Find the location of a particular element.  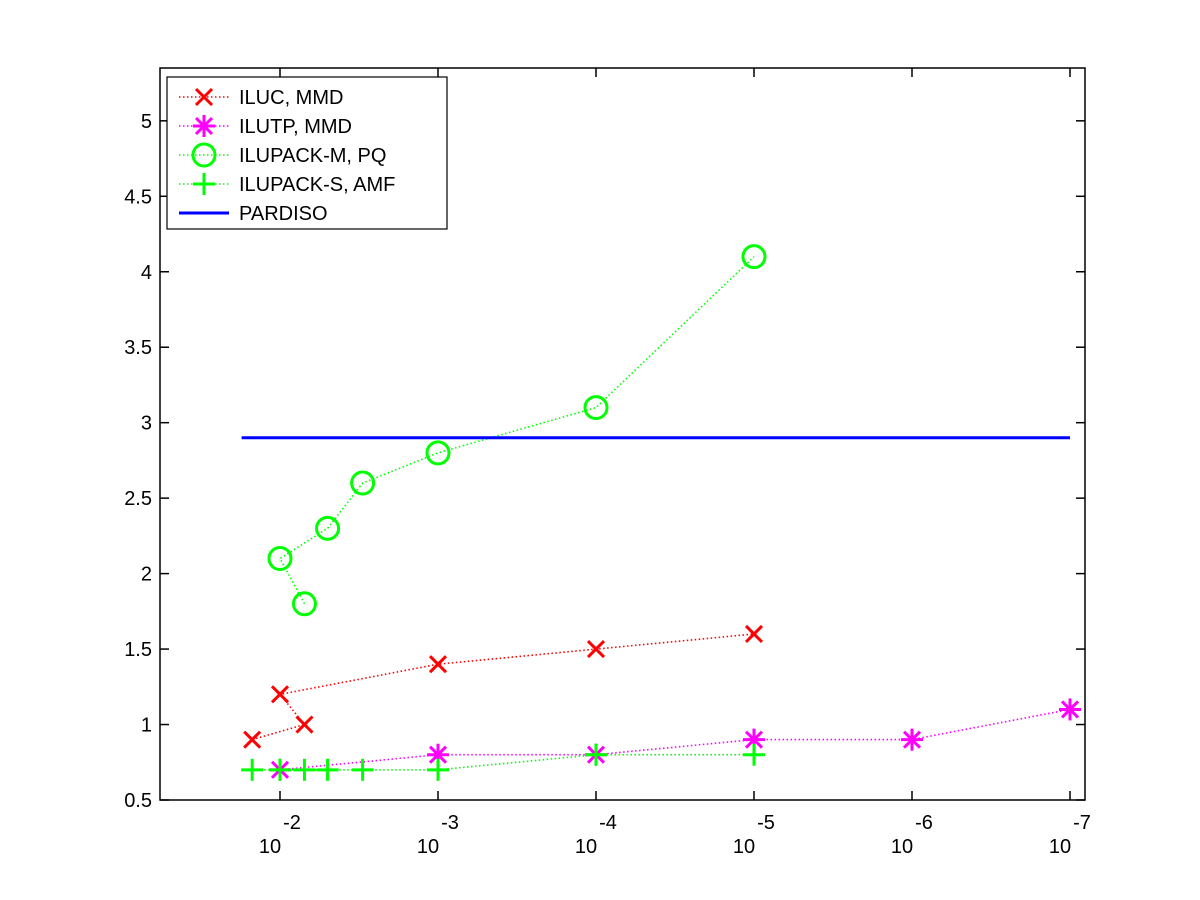

x-tick-label-exponent: -7 is located at coordinates (1082, 823).